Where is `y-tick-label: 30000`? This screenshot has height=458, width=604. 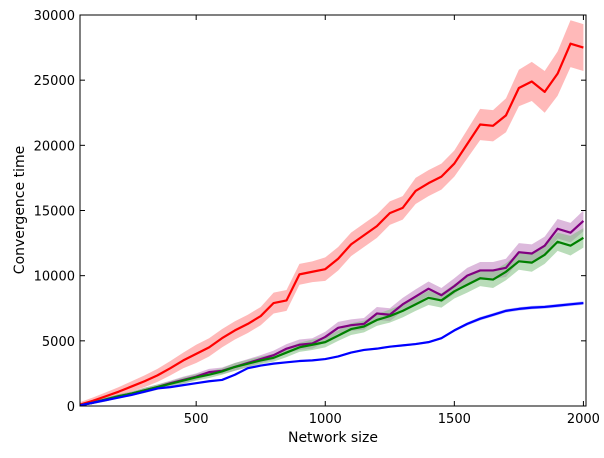
y-tick-label: 30000 is located at coordinates (54, 16).